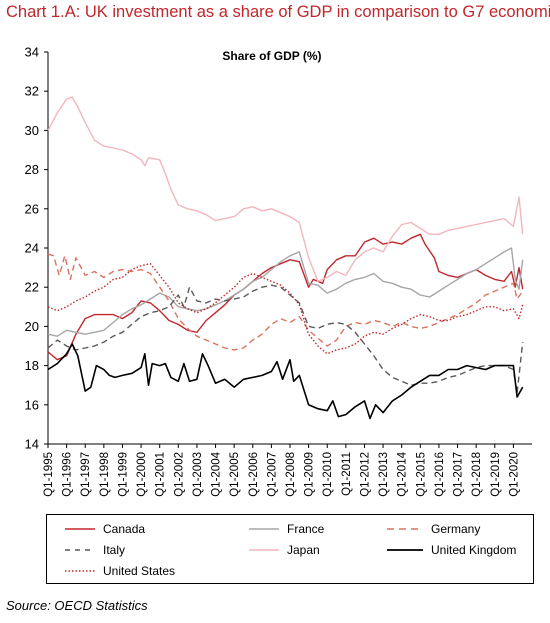 The width and height of the screenshot is (550, 623). Describe the element at coordinates (32, 91) in the screenshot. I see `y-tick-label: 32` at that location.